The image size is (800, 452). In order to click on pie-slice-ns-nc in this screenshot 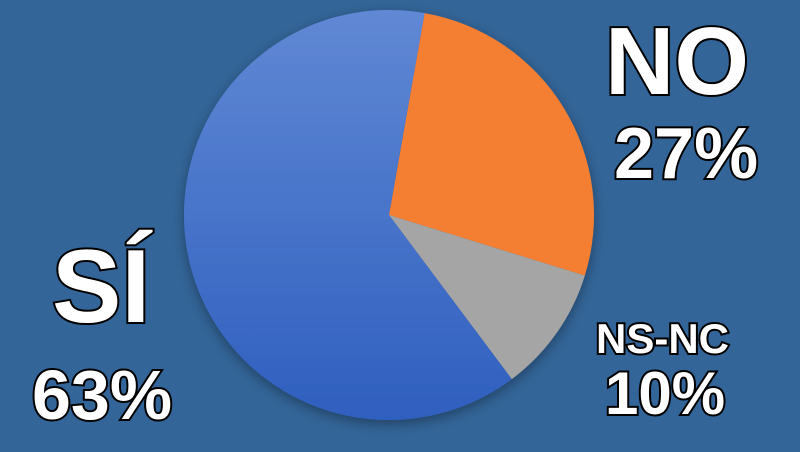, I will do `click(487, 297)`.